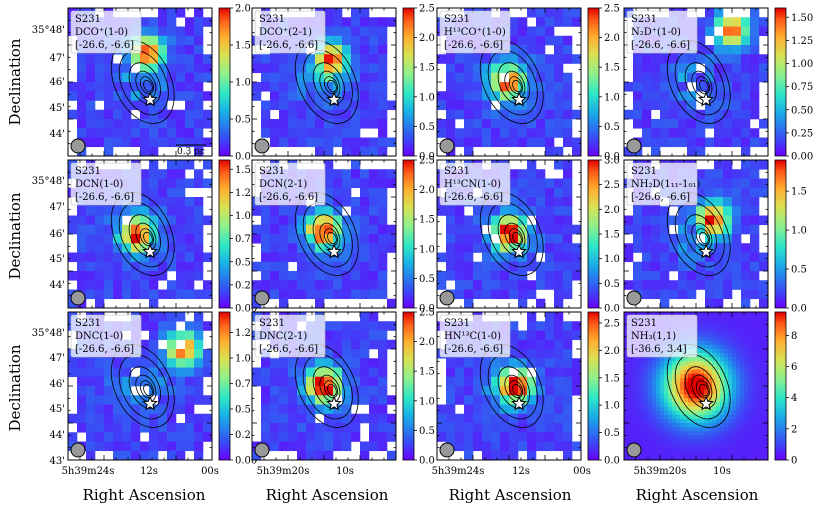  What do you see at coordinates (427, 220) in the screenshot?
I see `colorbar-tick-label: 1.5` at bounding box center [427, 220].